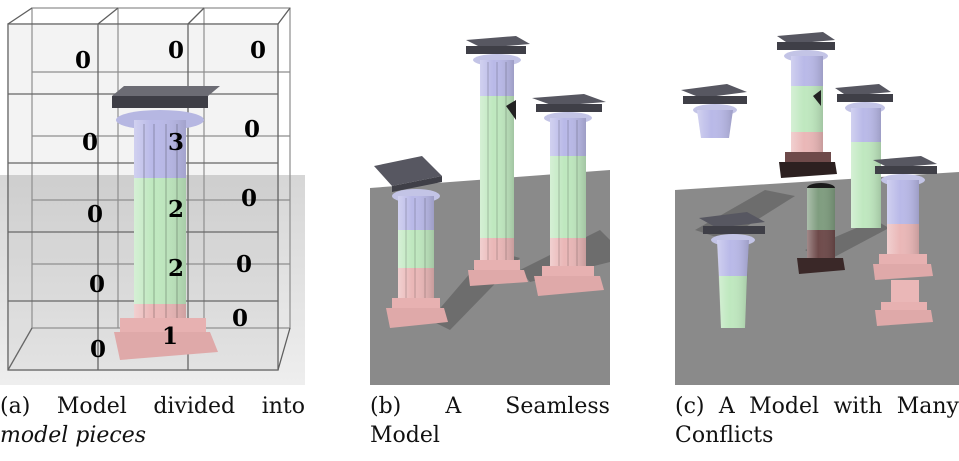 The image size is (959, 461). I want to click on caption-a-word: Model, so click(91, 406).